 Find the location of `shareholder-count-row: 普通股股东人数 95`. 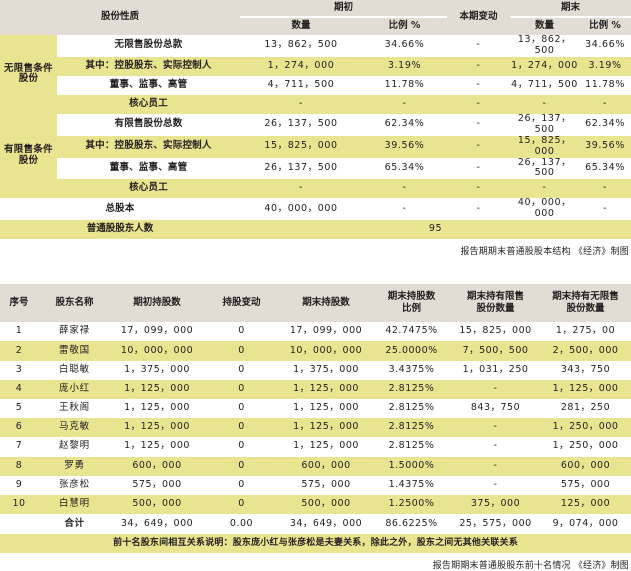

shareholder-count-row: 普通股股东人数 95 is located at coordinates (315, 230).